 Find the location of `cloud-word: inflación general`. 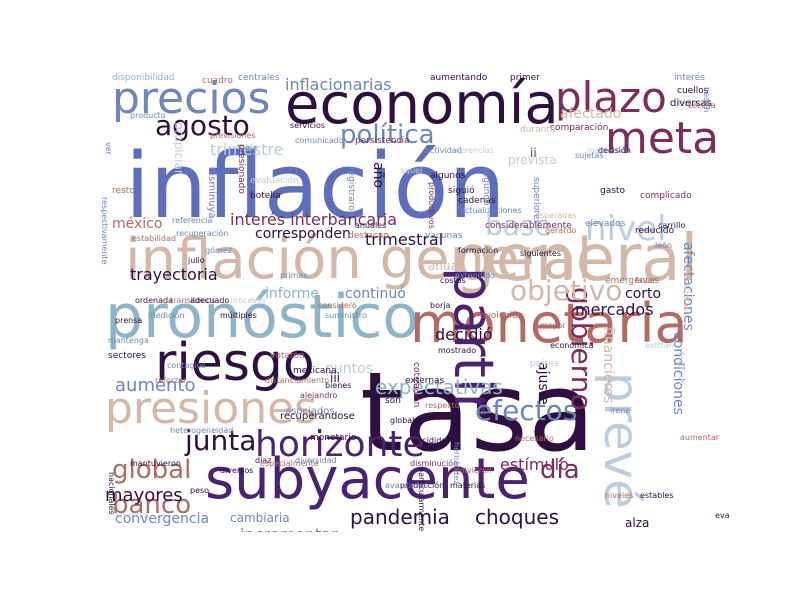

cloud-word: inflación general is located at coordinates (359, 259).